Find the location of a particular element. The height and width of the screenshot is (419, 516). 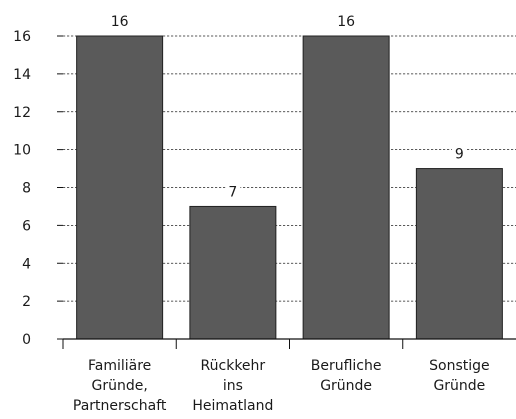

data-label-0: 16 is located at coordinates (120, 22).